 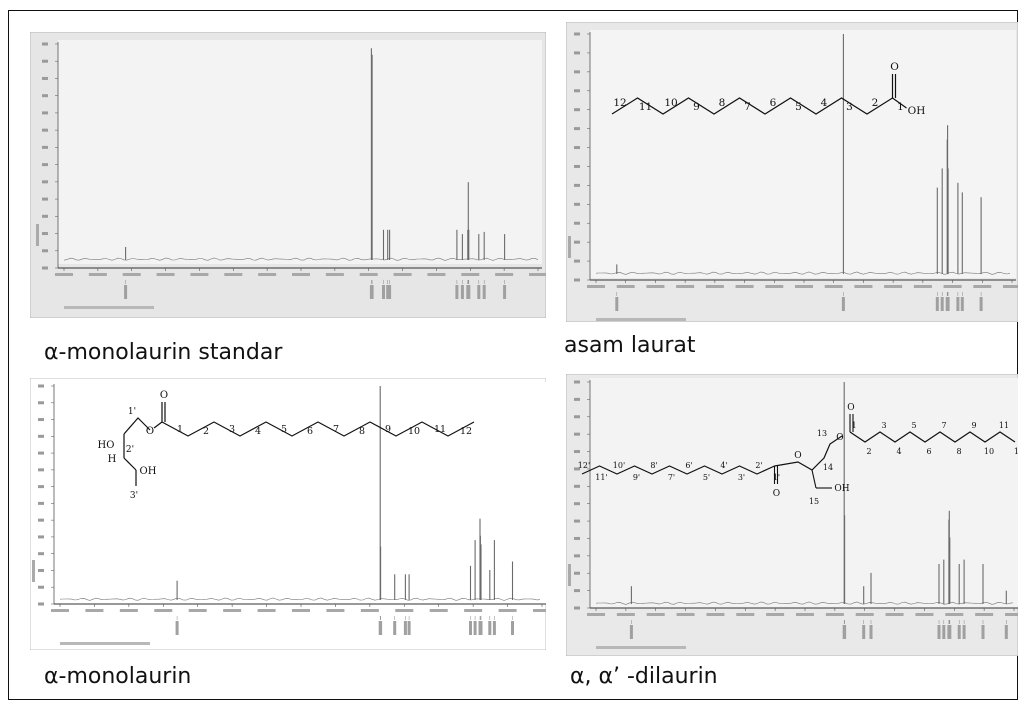 I want to click on caption-monolaurin: α-monolaurin, so click(x=118, y=676).